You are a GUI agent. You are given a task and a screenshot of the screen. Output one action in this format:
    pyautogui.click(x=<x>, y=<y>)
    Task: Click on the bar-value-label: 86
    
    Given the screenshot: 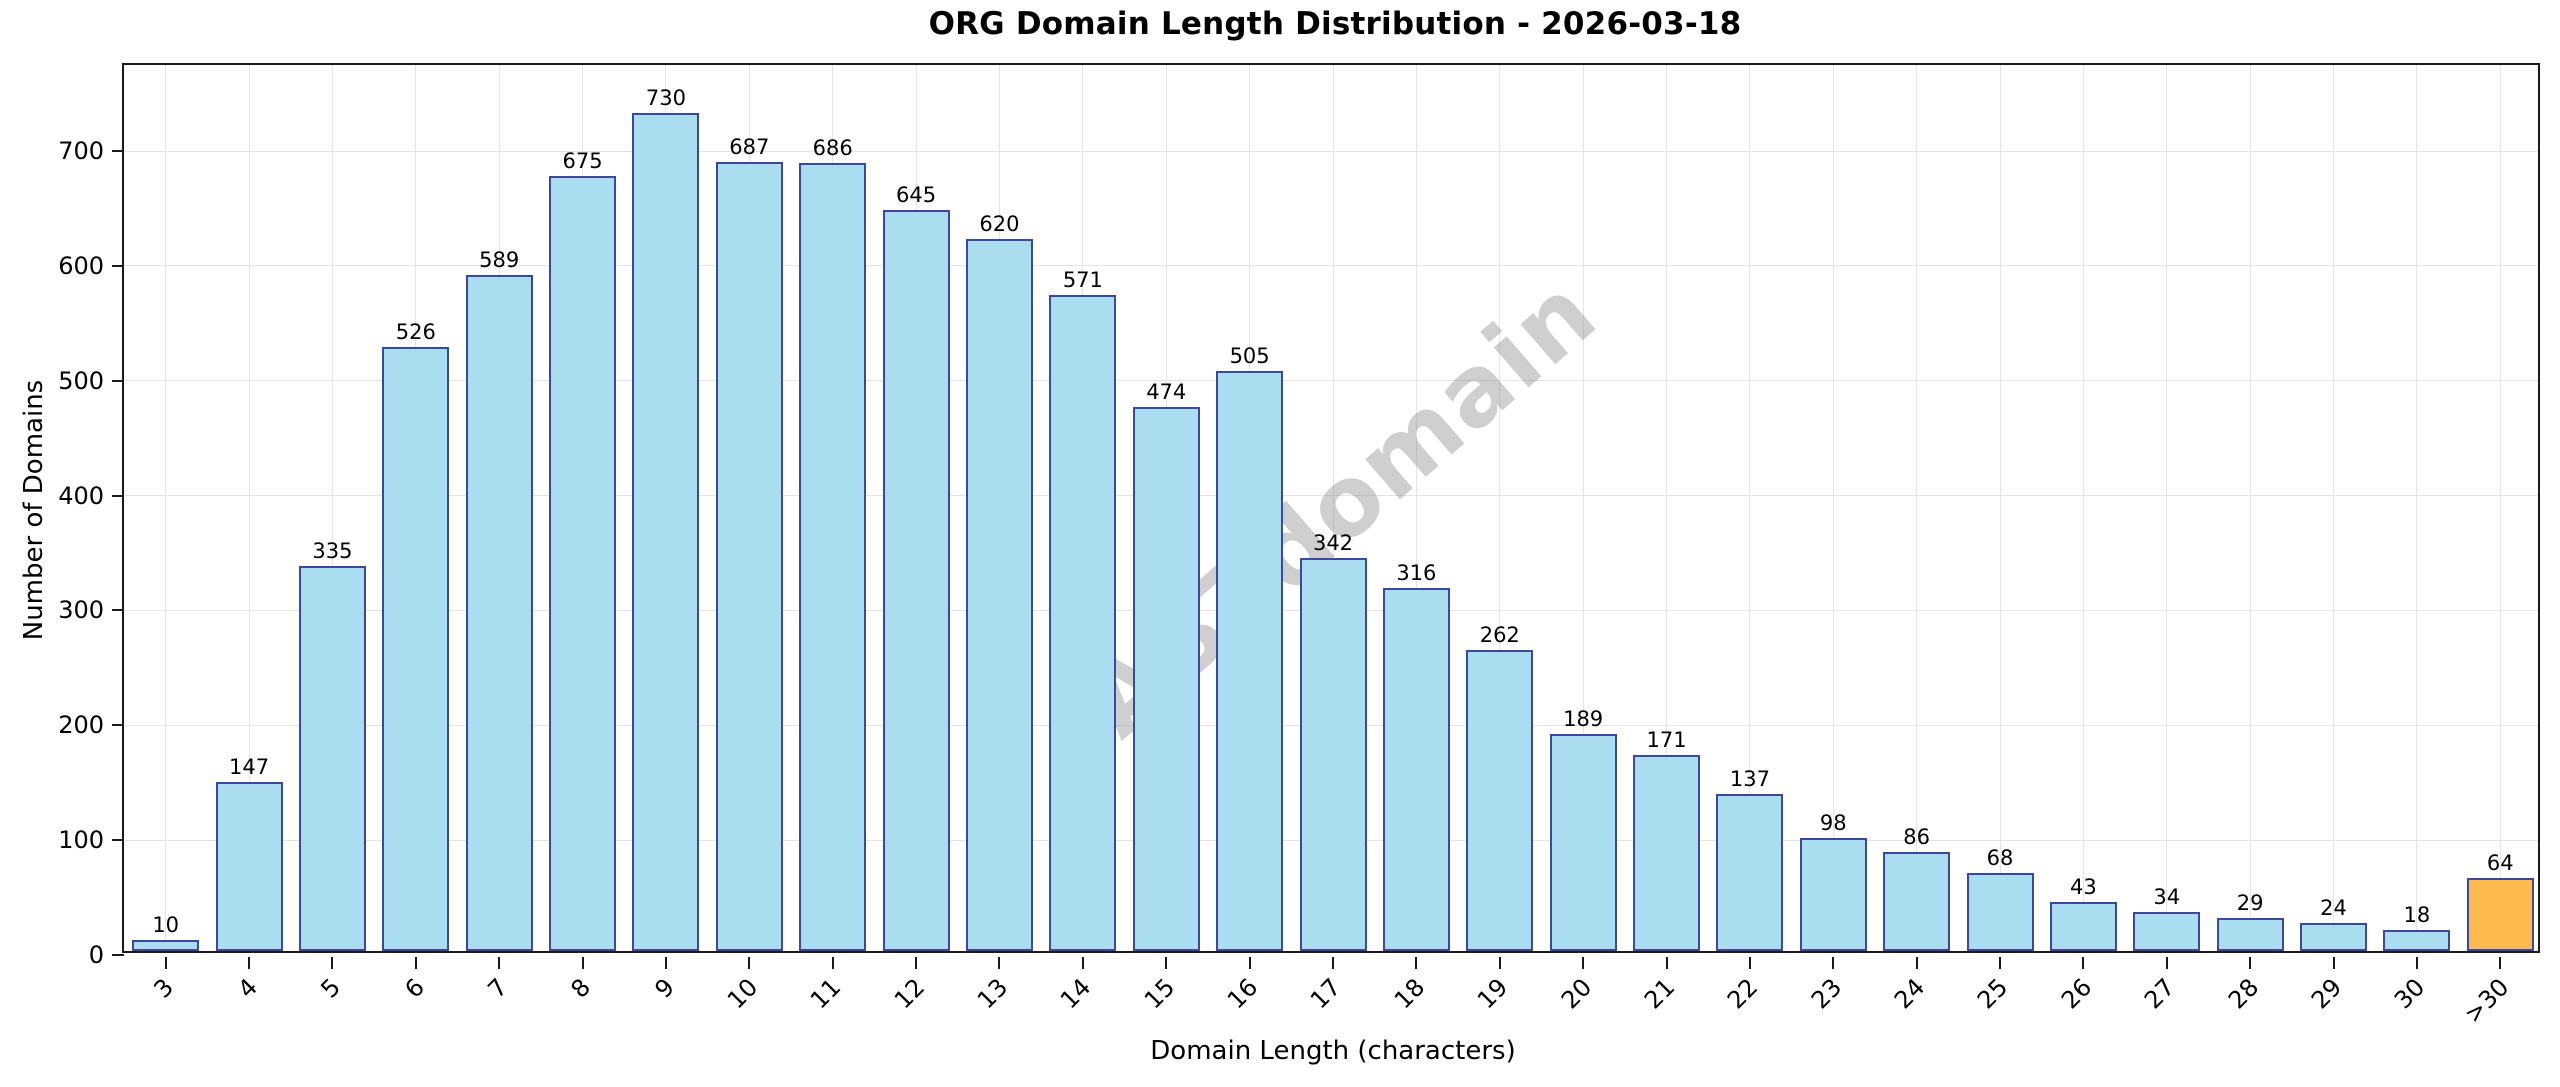 What is the action you would take?
    pyautogui.click(x=1917, y=837)
    